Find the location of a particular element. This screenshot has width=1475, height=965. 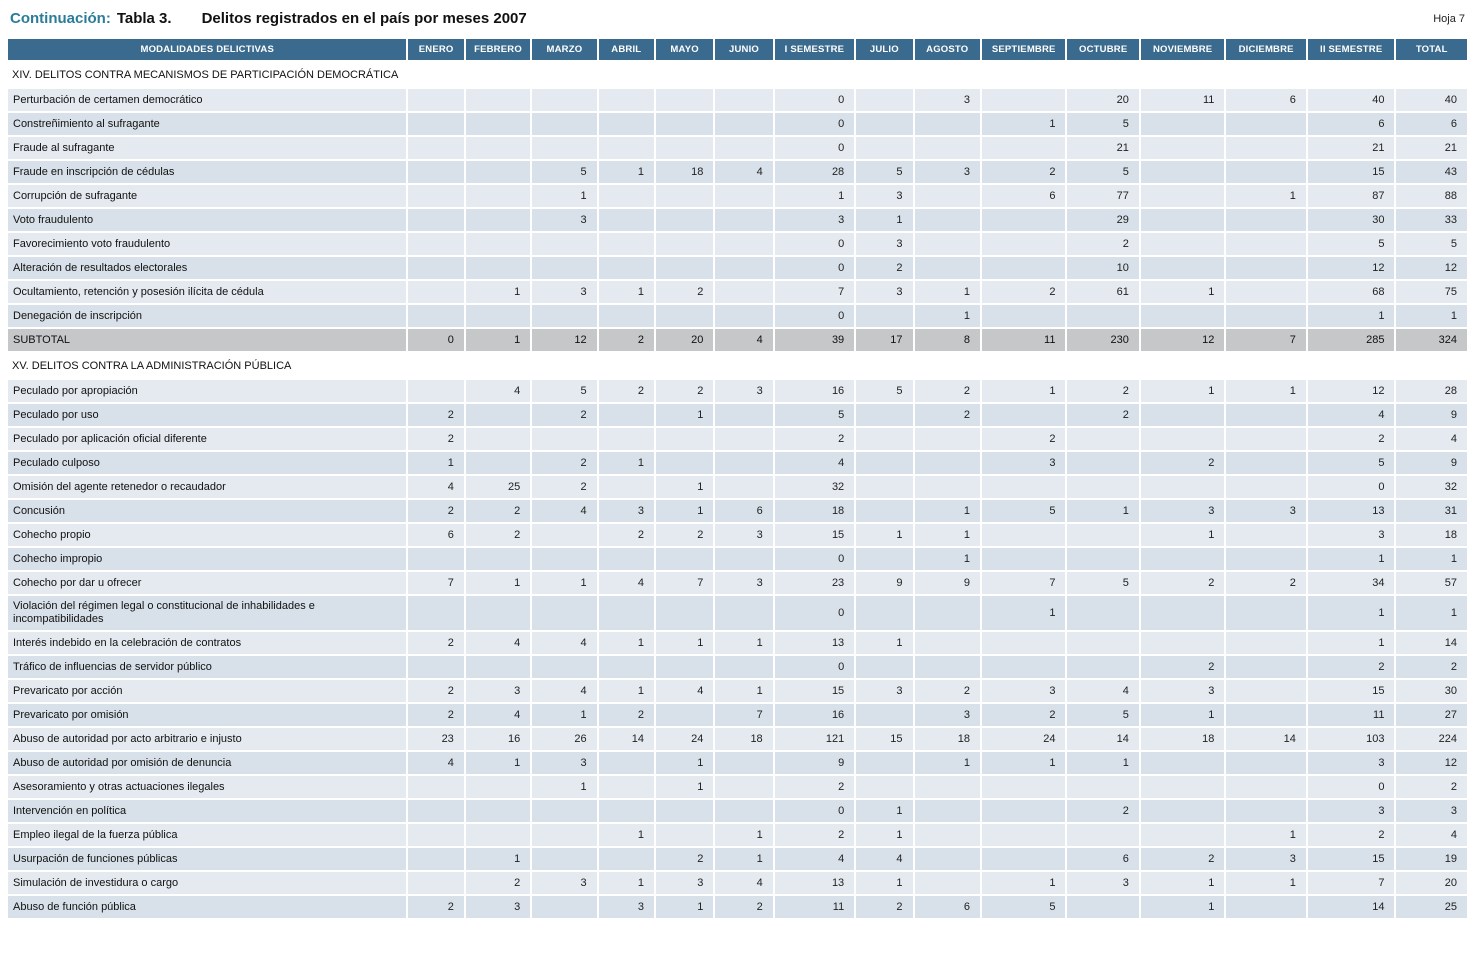

column-header: I SEMESTRE is located at coordinates (815, 50).